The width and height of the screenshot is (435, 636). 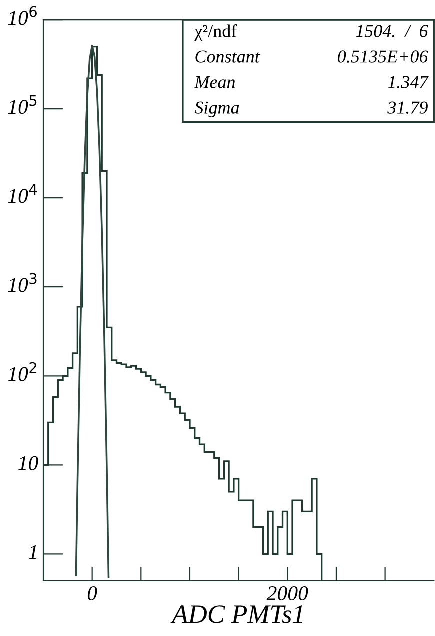 I want to click on annotation: Constant, so click(x=228, y=56).